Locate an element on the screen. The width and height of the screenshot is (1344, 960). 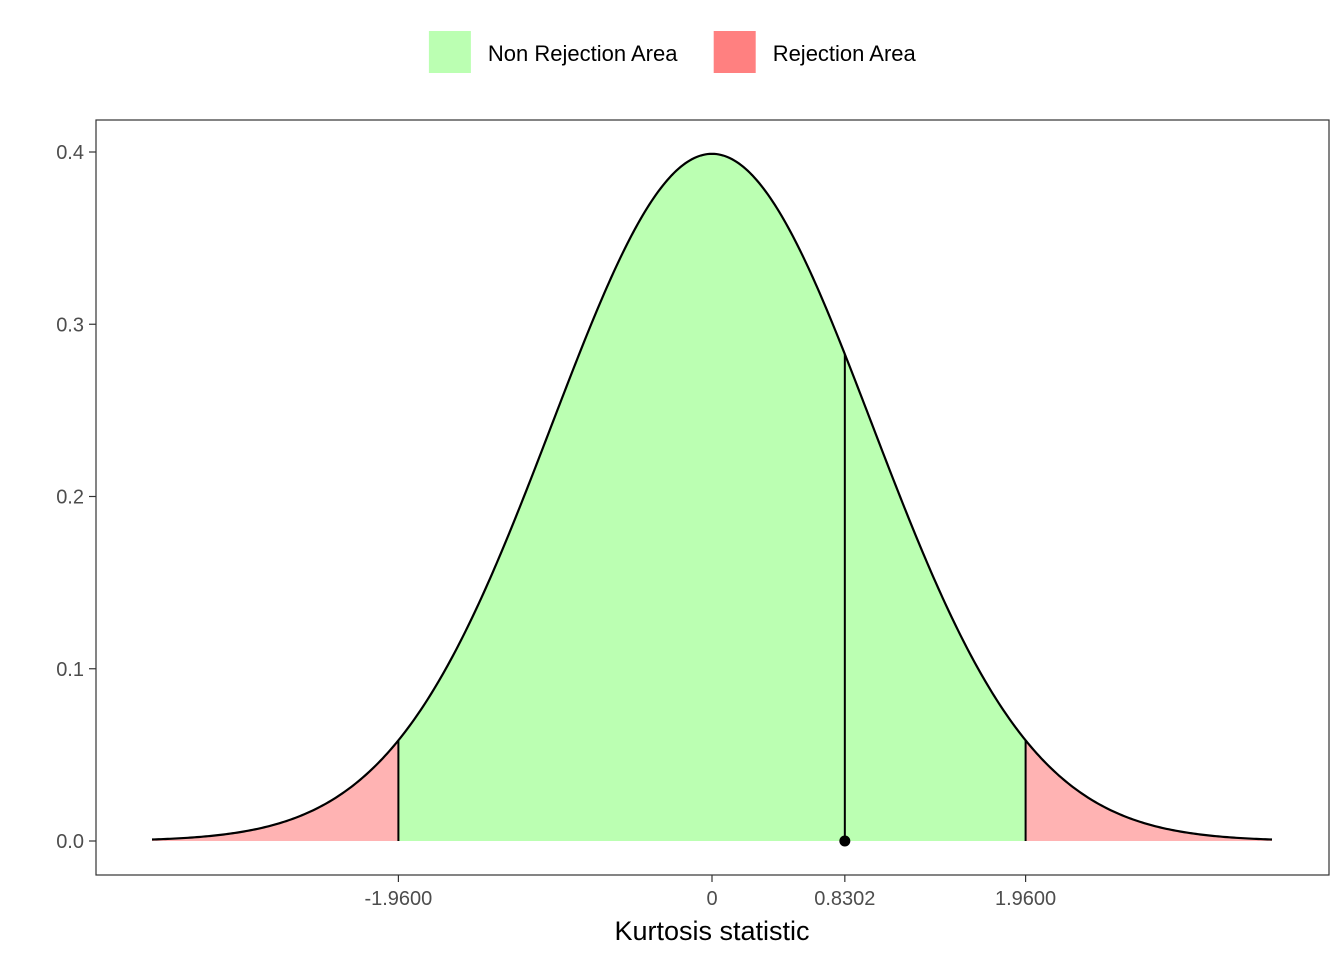
x-tick-label: 1.9600 is located at coordinates (1025, 899).